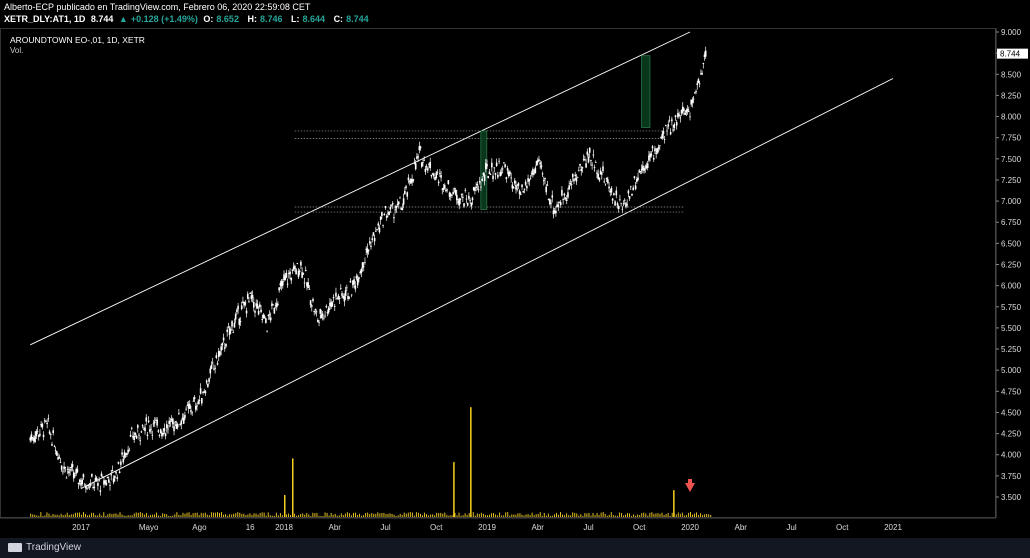 This screenshot has height=558, width=1030. What do you see at coordinates (1011, 370) in the screenshot?
I see `y-tick-label: 5.000` at bounding box center [1011, 370].